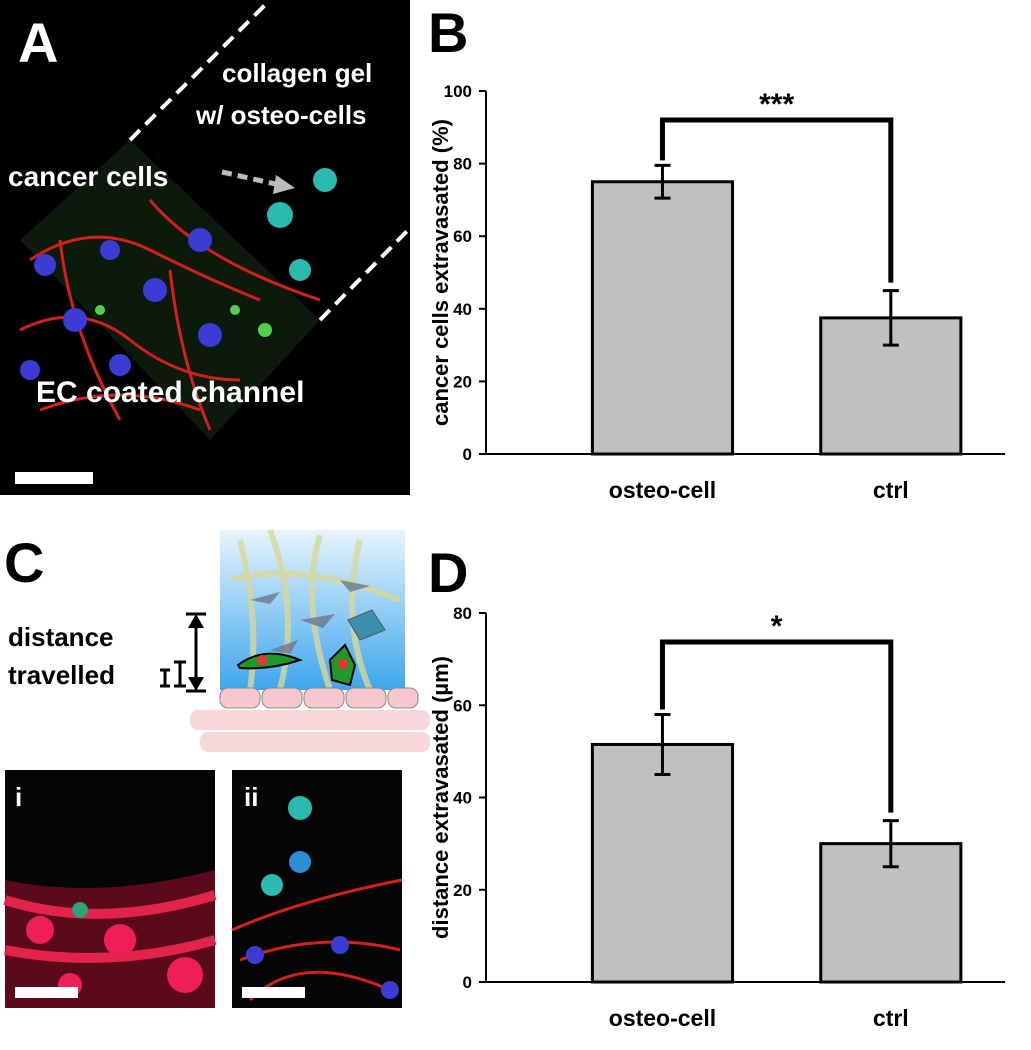  What do you see at coordinates (251, 797) in the screenshot?
I see `image-label: ii` at bounding box center [251, 797].